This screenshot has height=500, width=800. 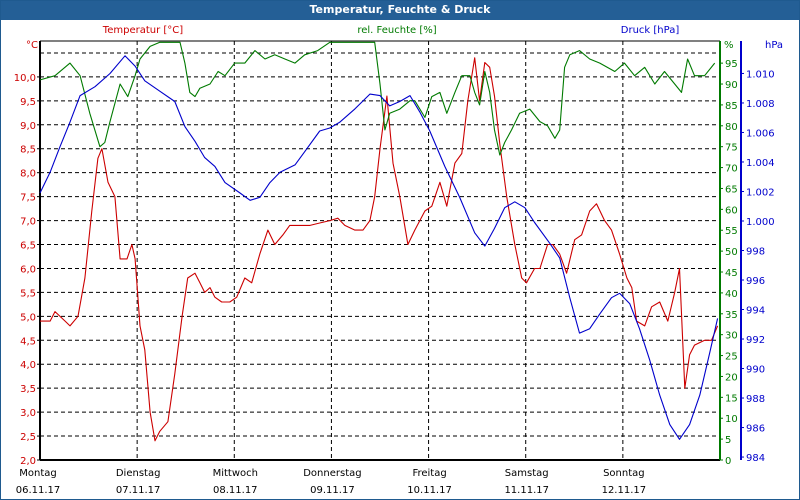 I want to click on temperature-unit: °C, so click(x=32, y=45).